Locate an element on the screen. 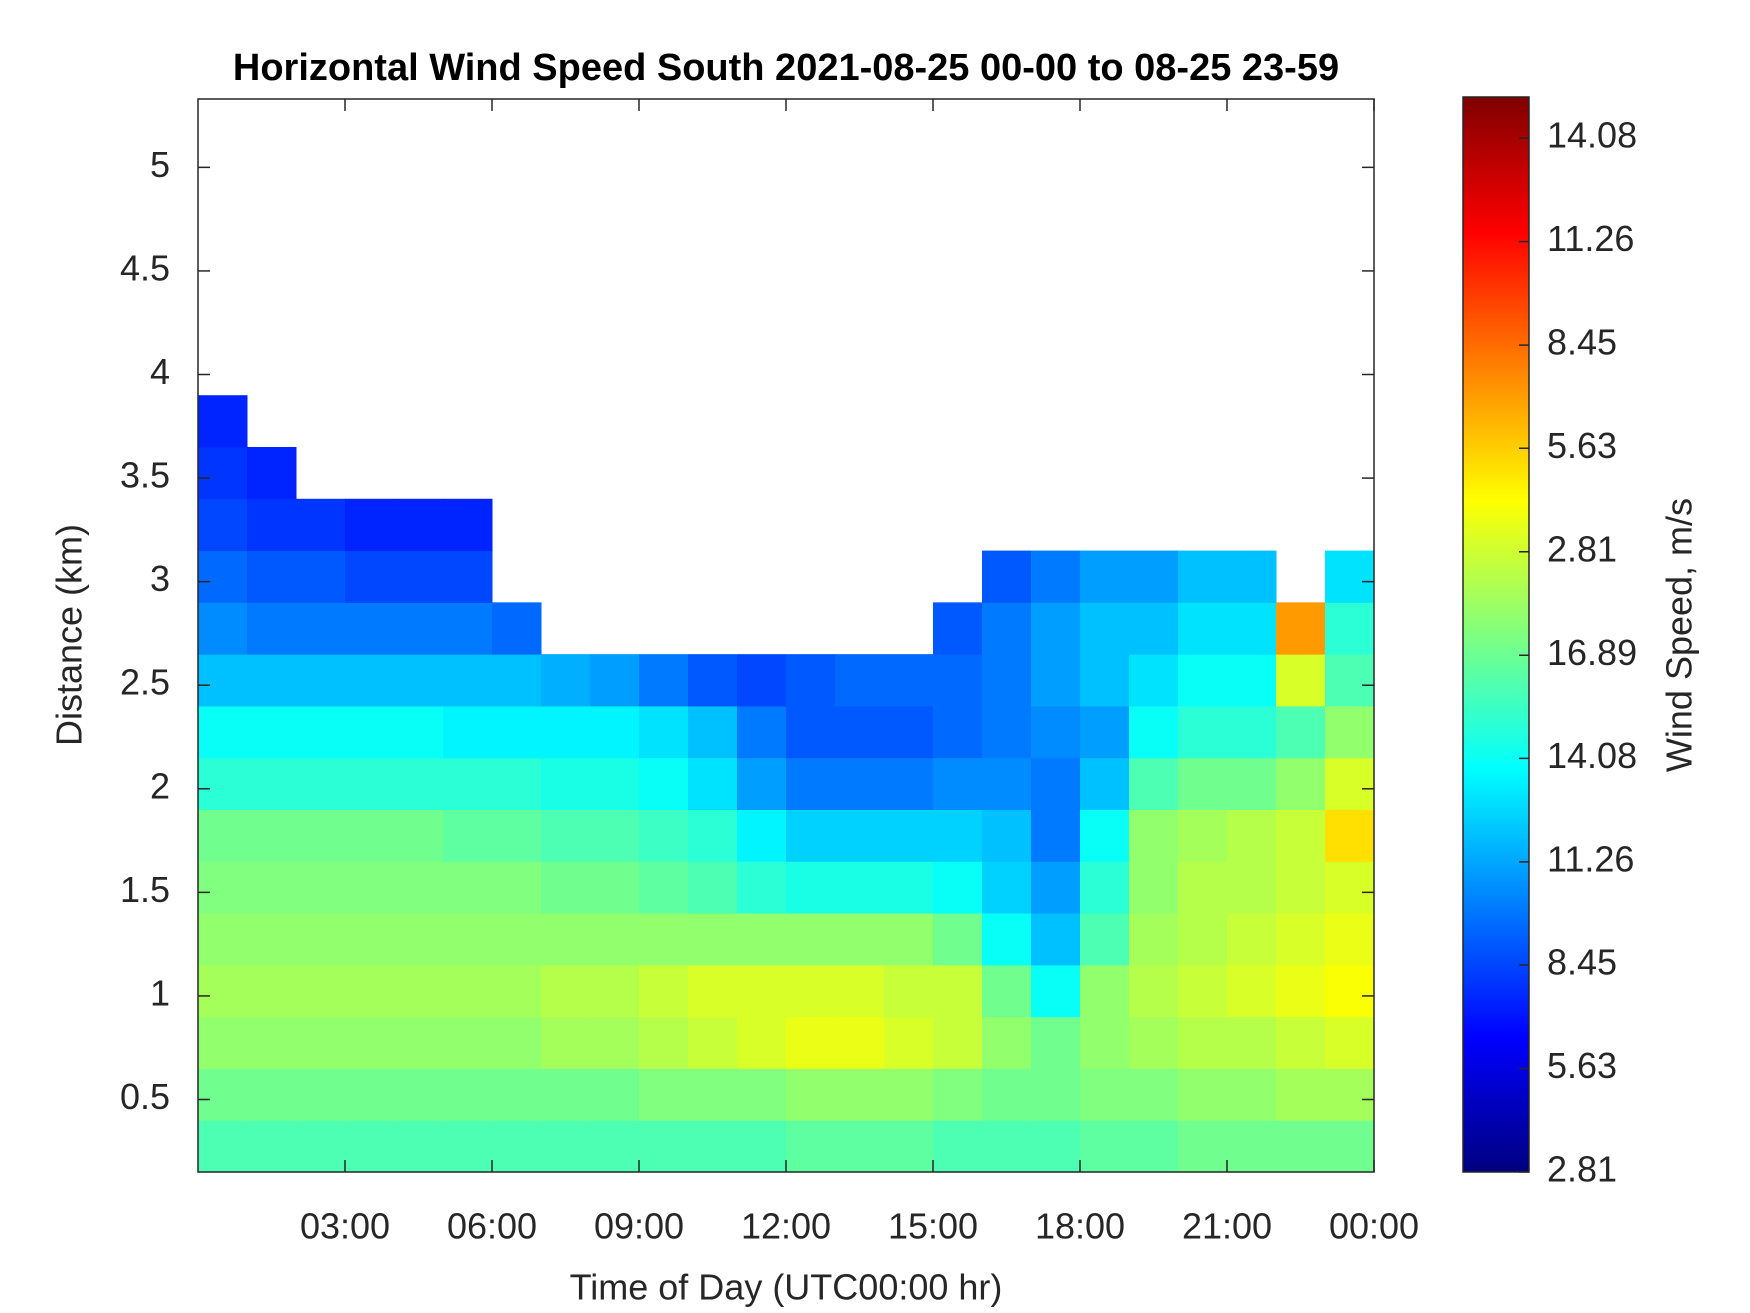 This screenshot has height=1313, width=1750. colorbar-tick-label: 5.63 is located at coordinates (1582, 445).